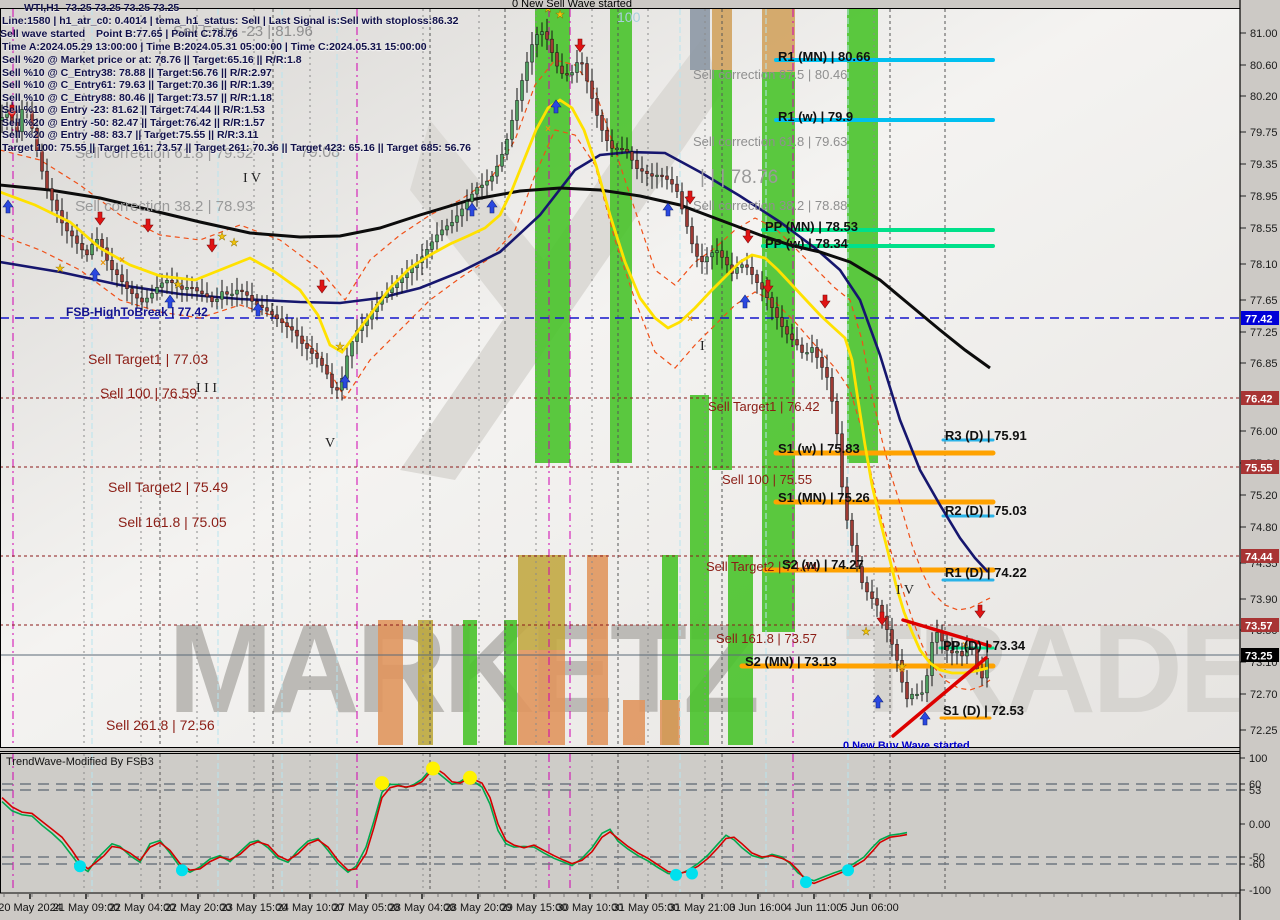 This screenshot has width=1280, height=920. I want to click on price-tag, so click(1260, 318).